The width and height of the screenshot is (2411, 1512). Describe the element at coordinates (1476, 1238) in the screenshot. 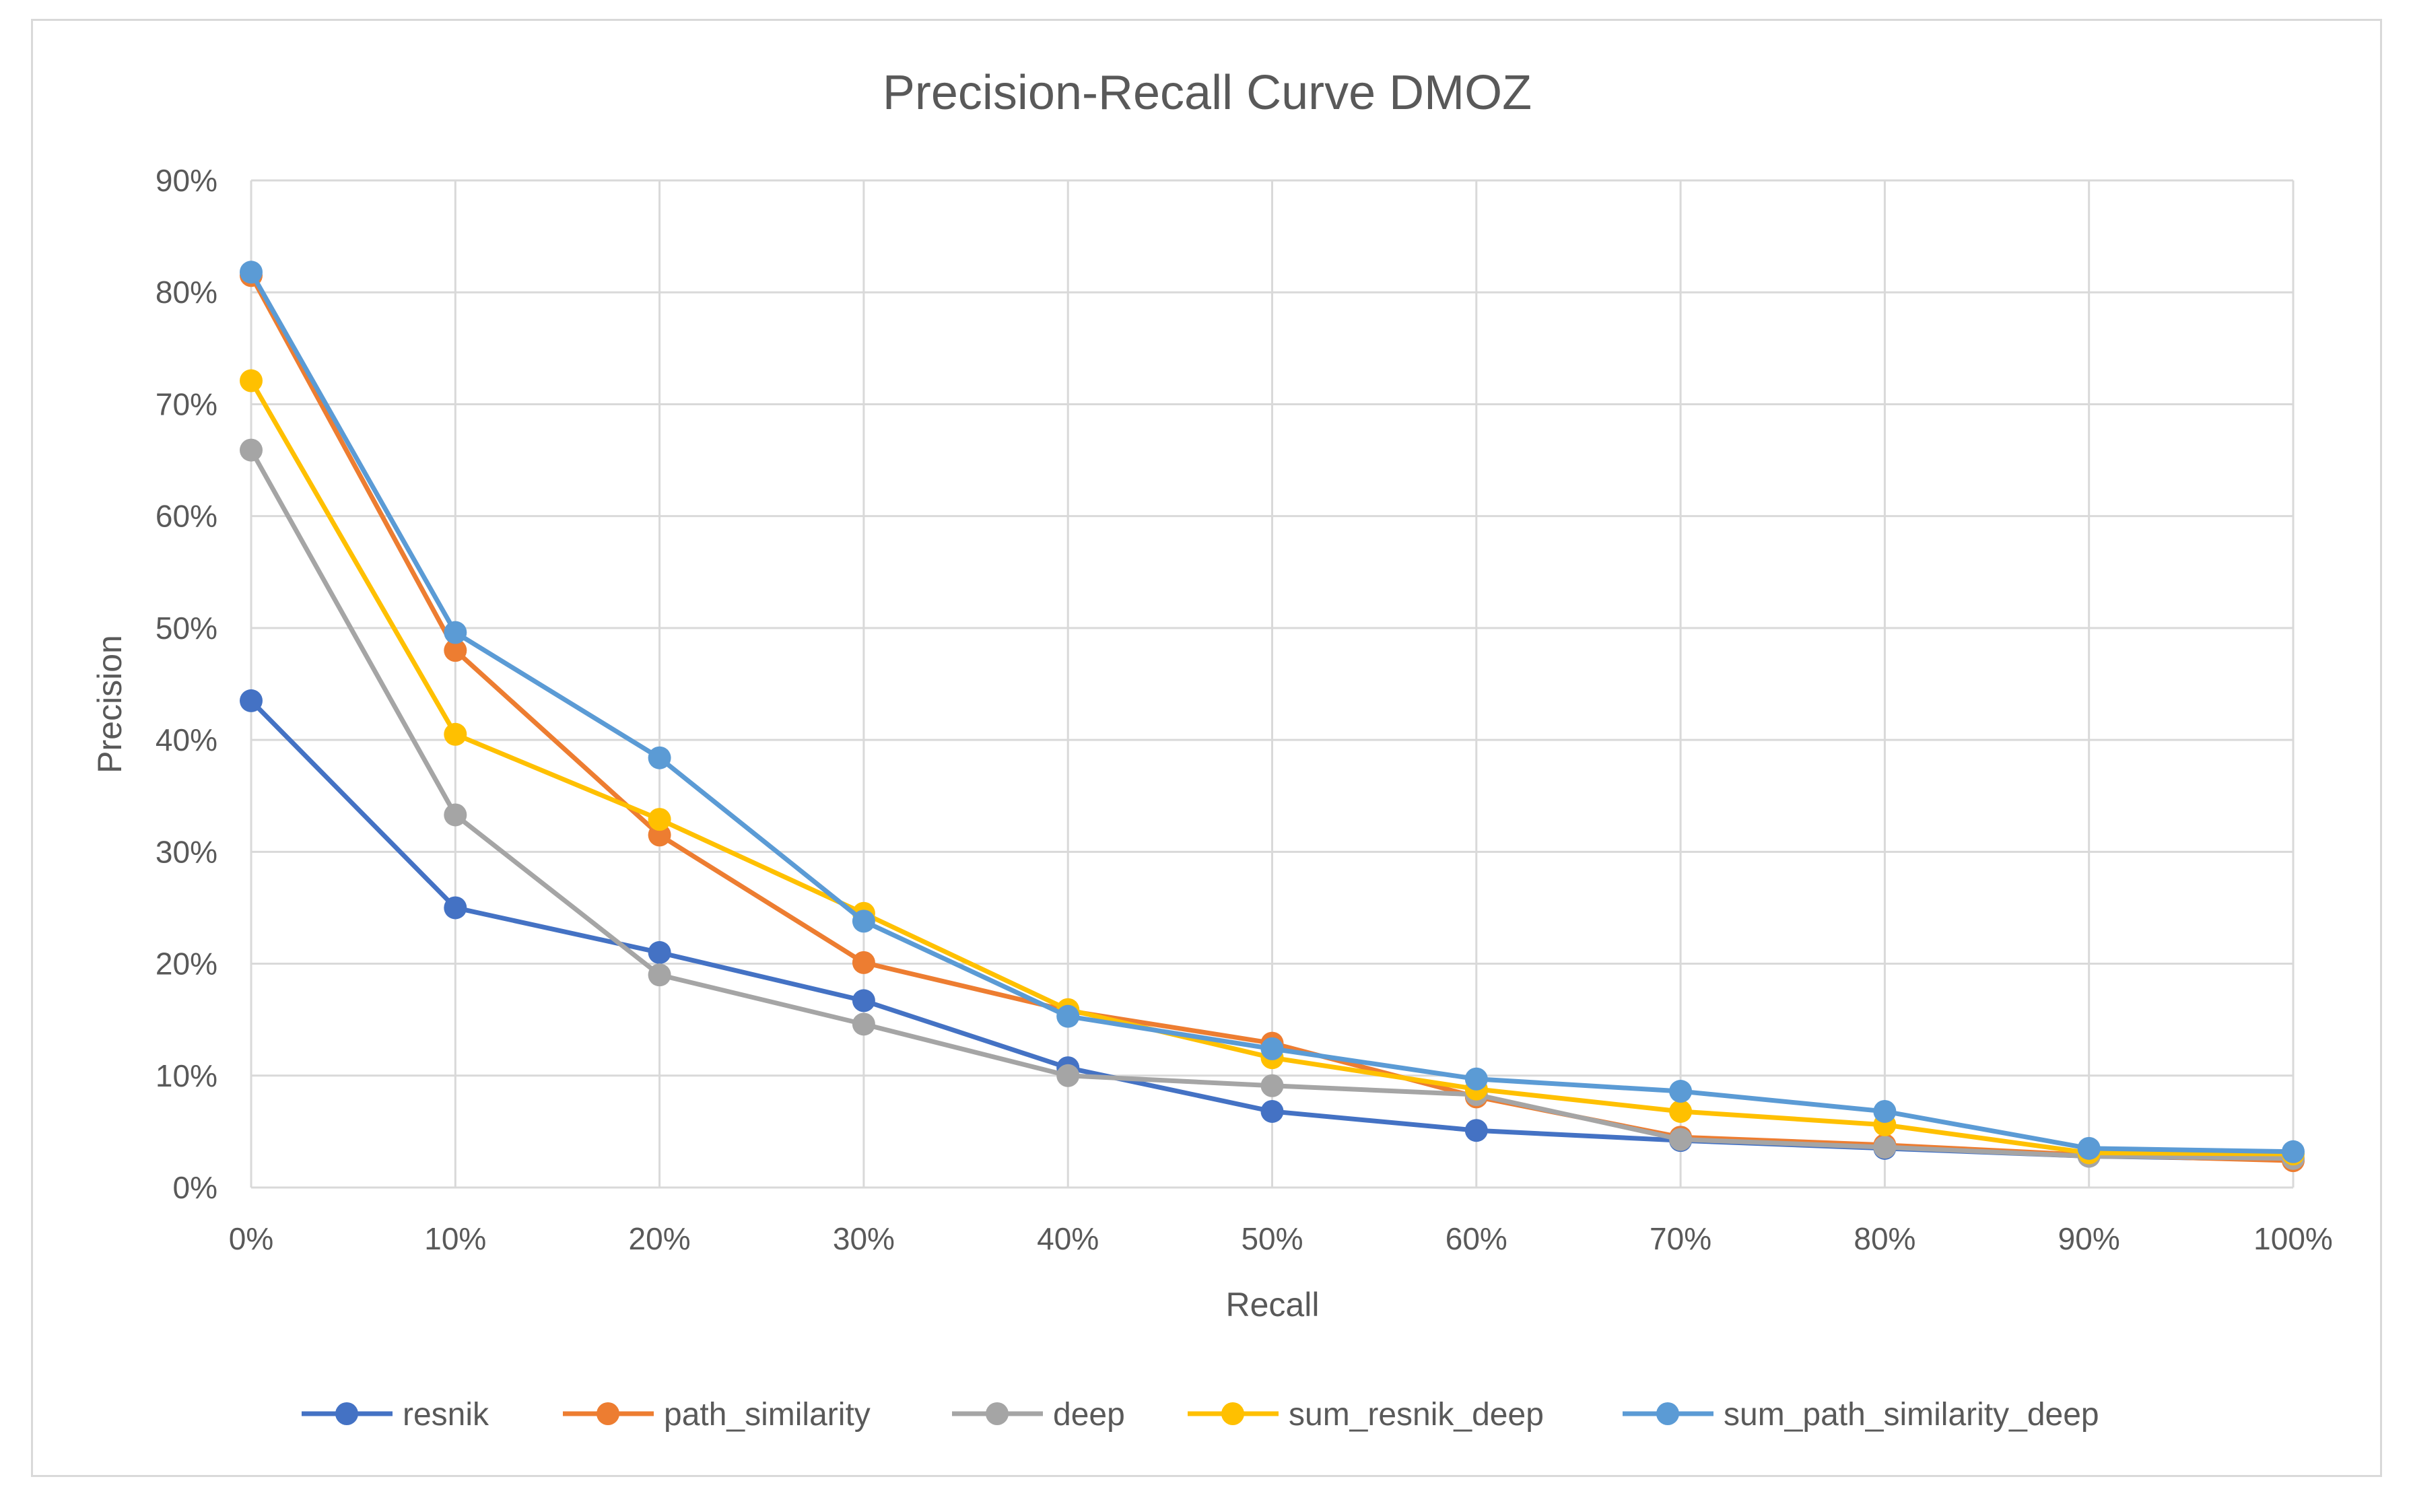

I see `x-tick-label: 60%` at that location.